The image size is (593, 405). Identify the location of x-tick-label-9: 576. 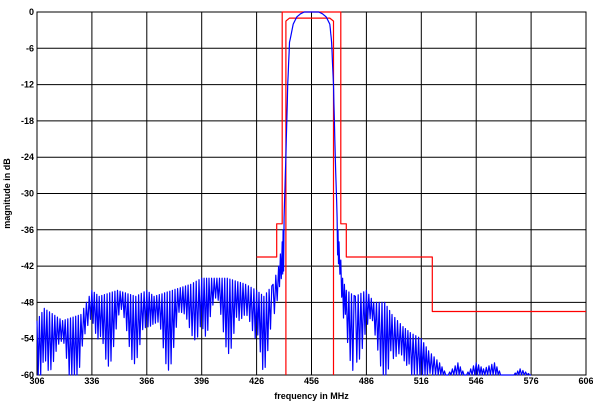
(531, 381).